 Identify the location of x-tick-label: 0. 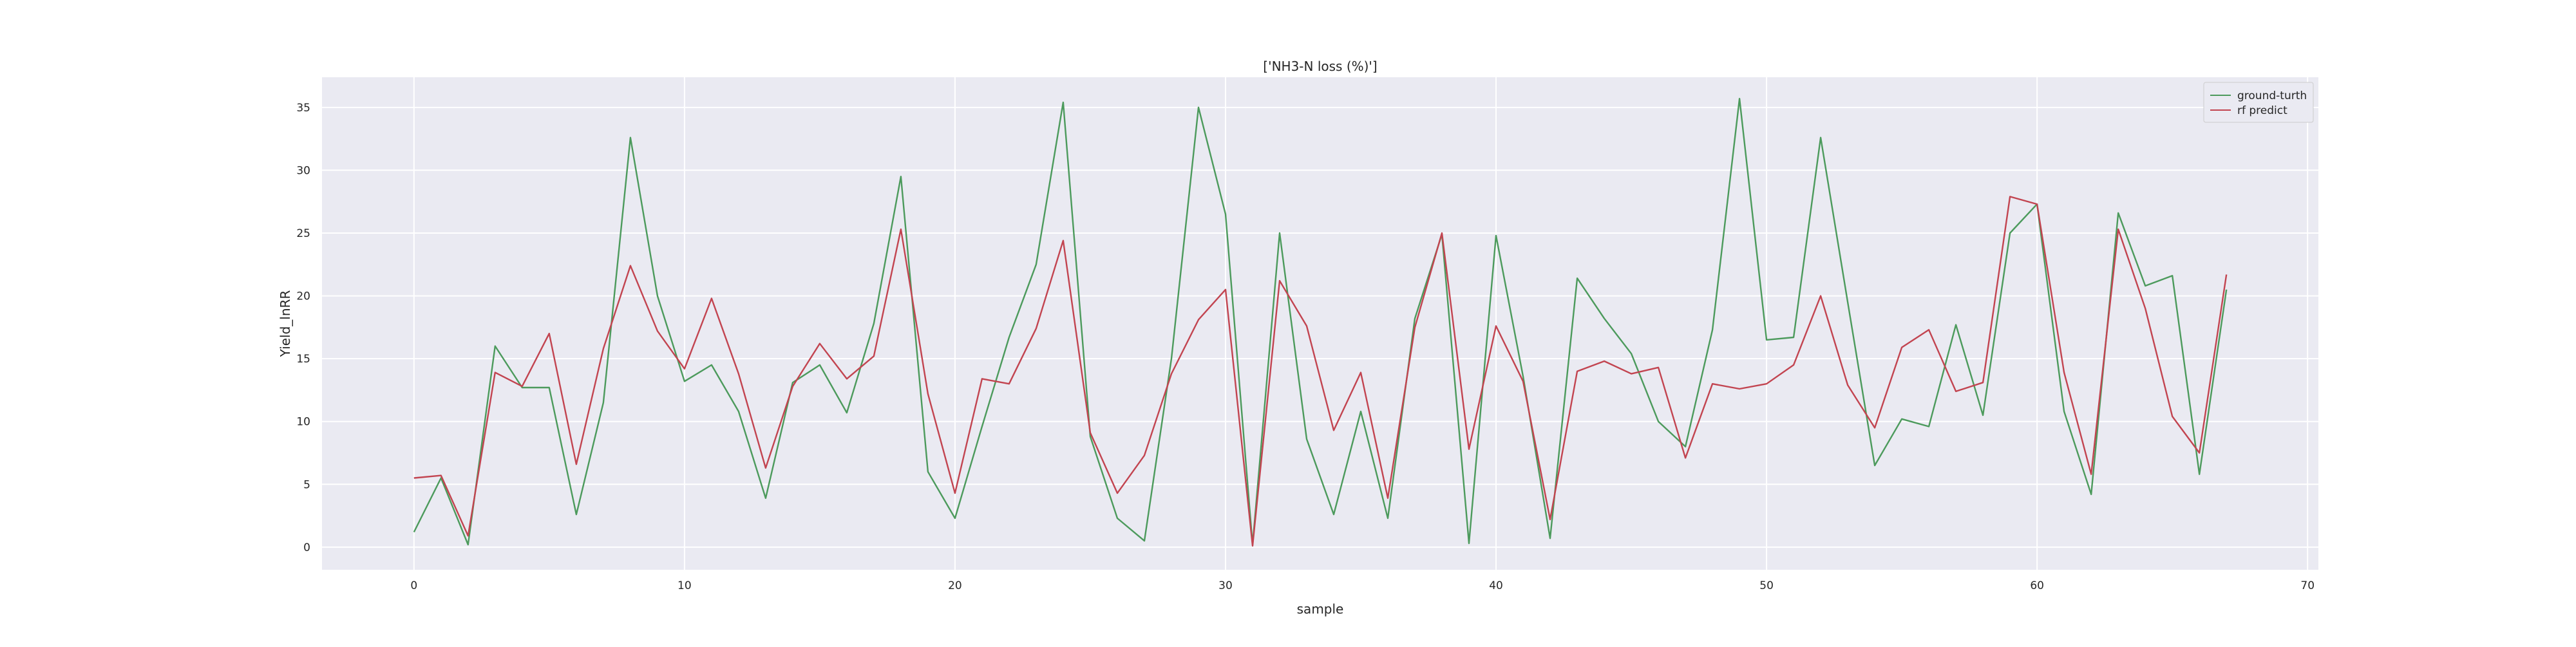
(414, 585).